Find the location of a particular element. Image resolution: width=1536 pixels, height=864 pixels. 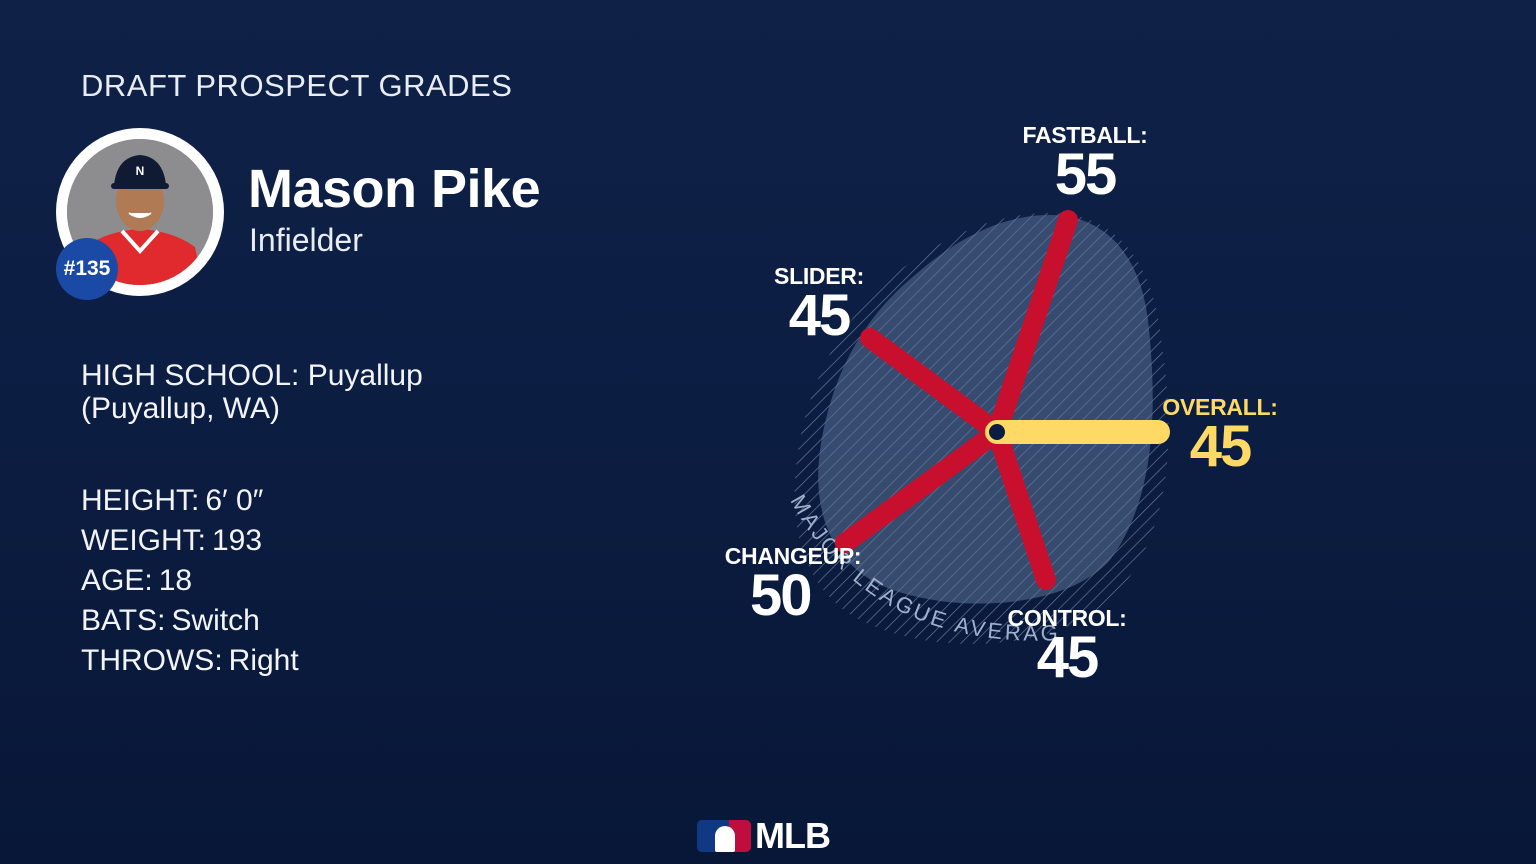

overall-value: 45 is located at coordinates (1221, 446).